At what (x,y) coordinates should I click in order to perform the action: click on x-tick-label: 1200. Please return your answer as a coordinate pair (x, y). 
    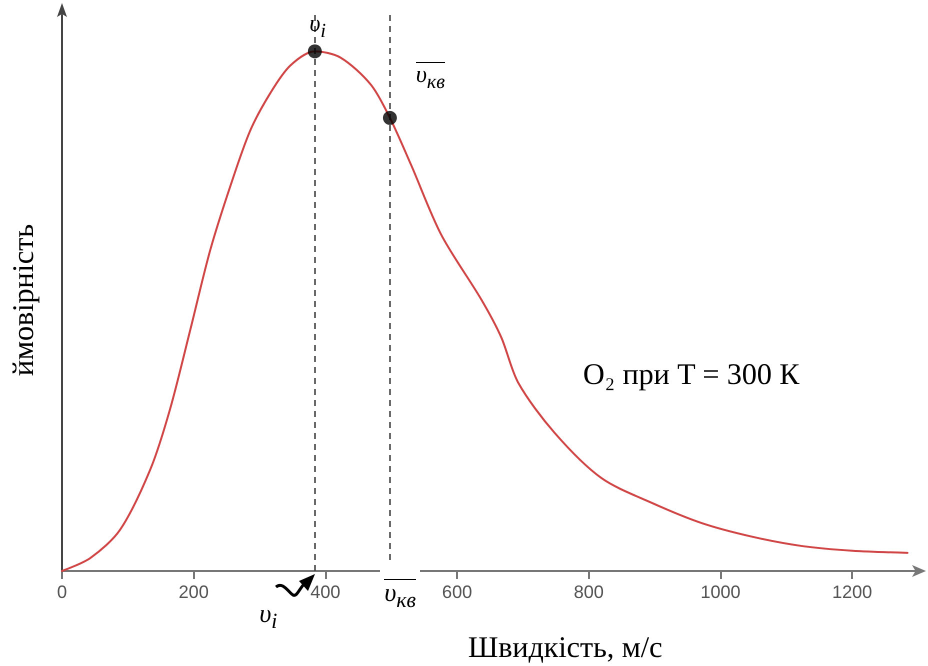
    Looking at the image, I should click on (852, 592).